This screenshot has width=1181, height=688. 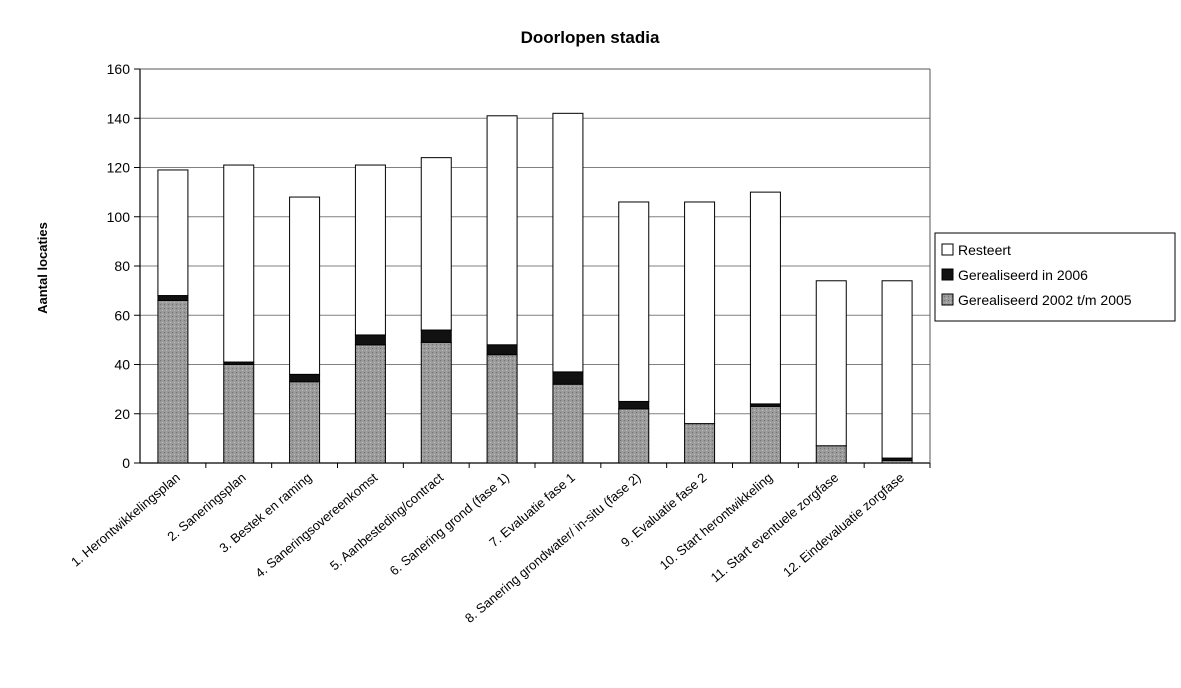 I want to click on bar-9-gerealiseerd-2002-t-m-2005, so click(x=700, y=443).